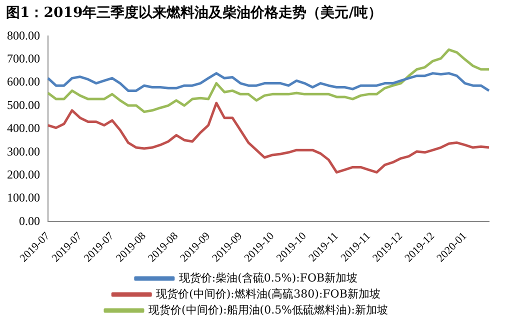  I want to click on y-tick-label: 300.00, so click(23, 151).